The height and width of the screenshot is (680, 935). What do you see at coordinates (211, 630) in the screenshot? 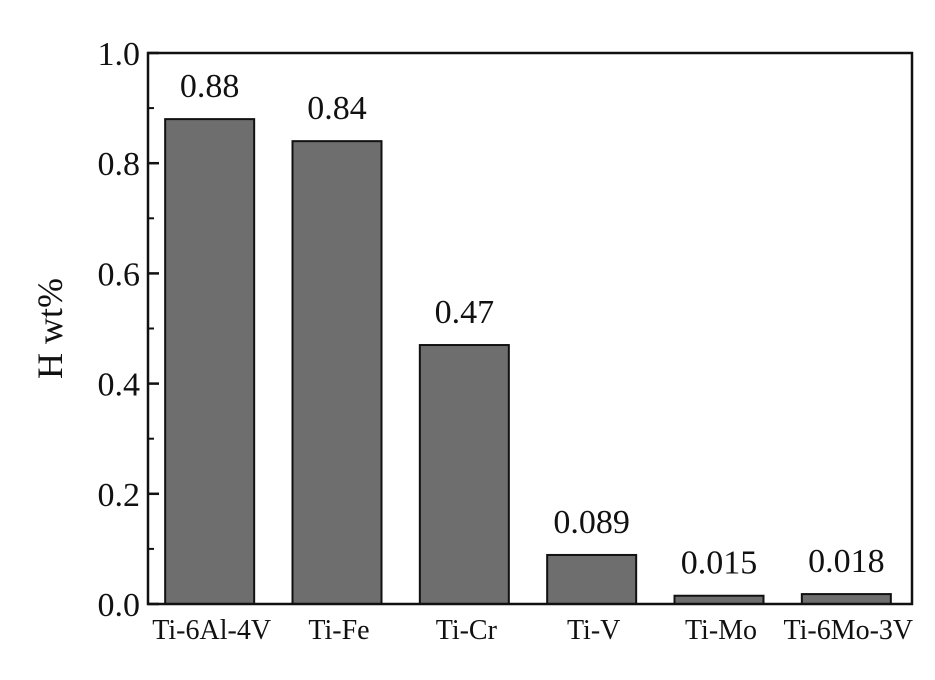
I see `x-tick-label-ti-6al-4v: Ti-6Al-4V` at bounding box center [211, 630].